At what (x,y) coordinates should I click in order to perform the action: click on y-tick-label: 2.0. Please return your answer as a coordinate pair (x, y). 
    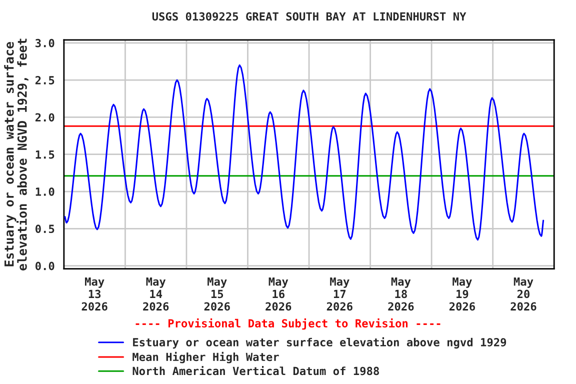
    Looking at the image, I should click on (44, 117).